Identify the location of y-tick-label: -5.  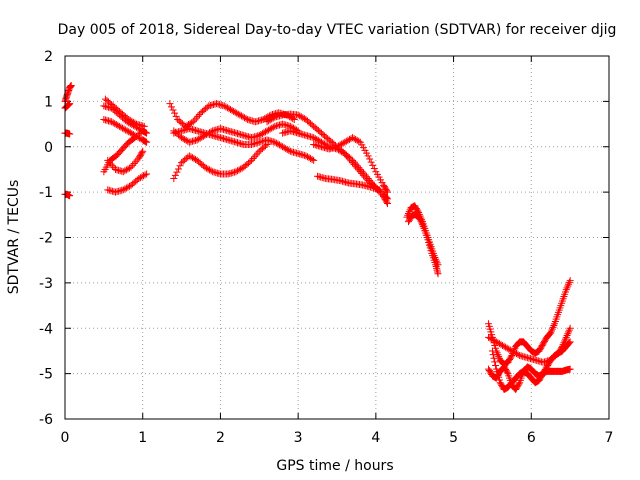
(46, 375).